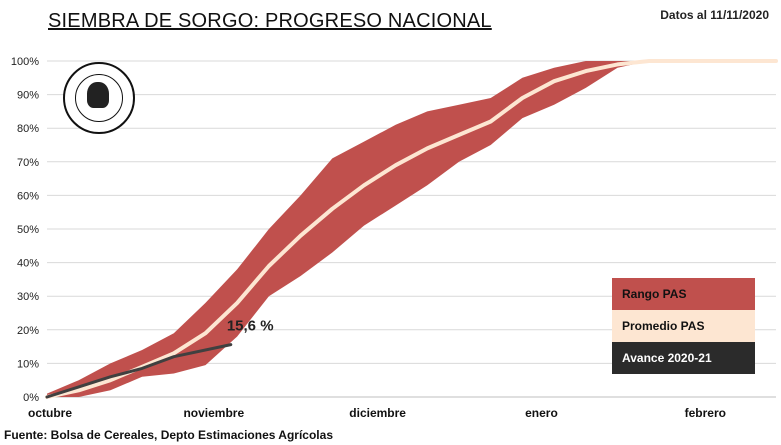 The image size is (781, 445). What do you see at coordinates (714, 15) in the screenshot?
I see `data-date: Datos al 11/11/2020` at bounding box center [714, 15].